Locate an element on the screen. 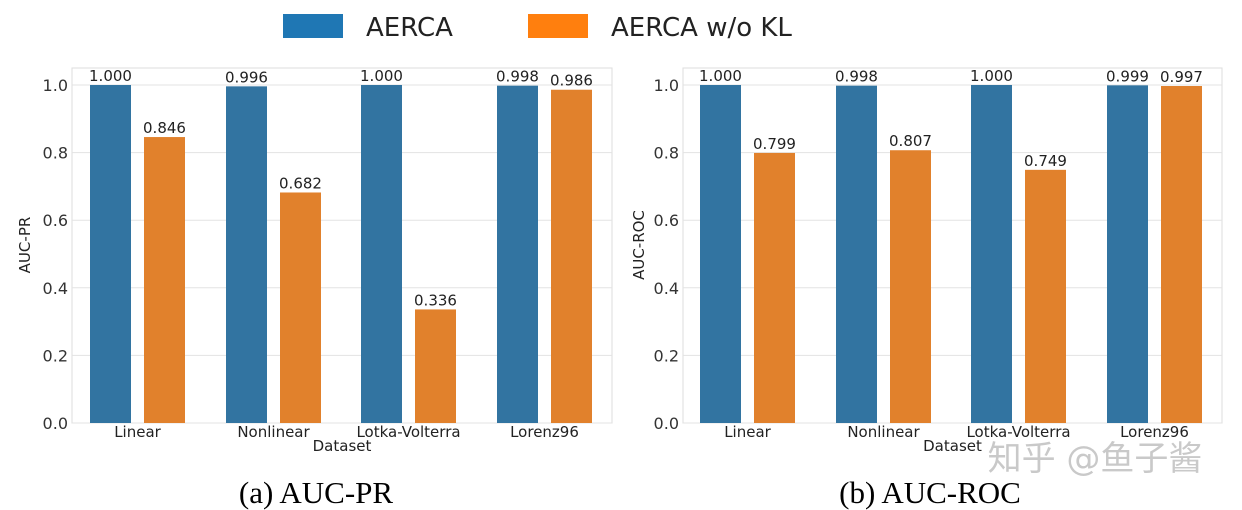  bar-value-label: 0.749 is located at coordinates (1045, 161).